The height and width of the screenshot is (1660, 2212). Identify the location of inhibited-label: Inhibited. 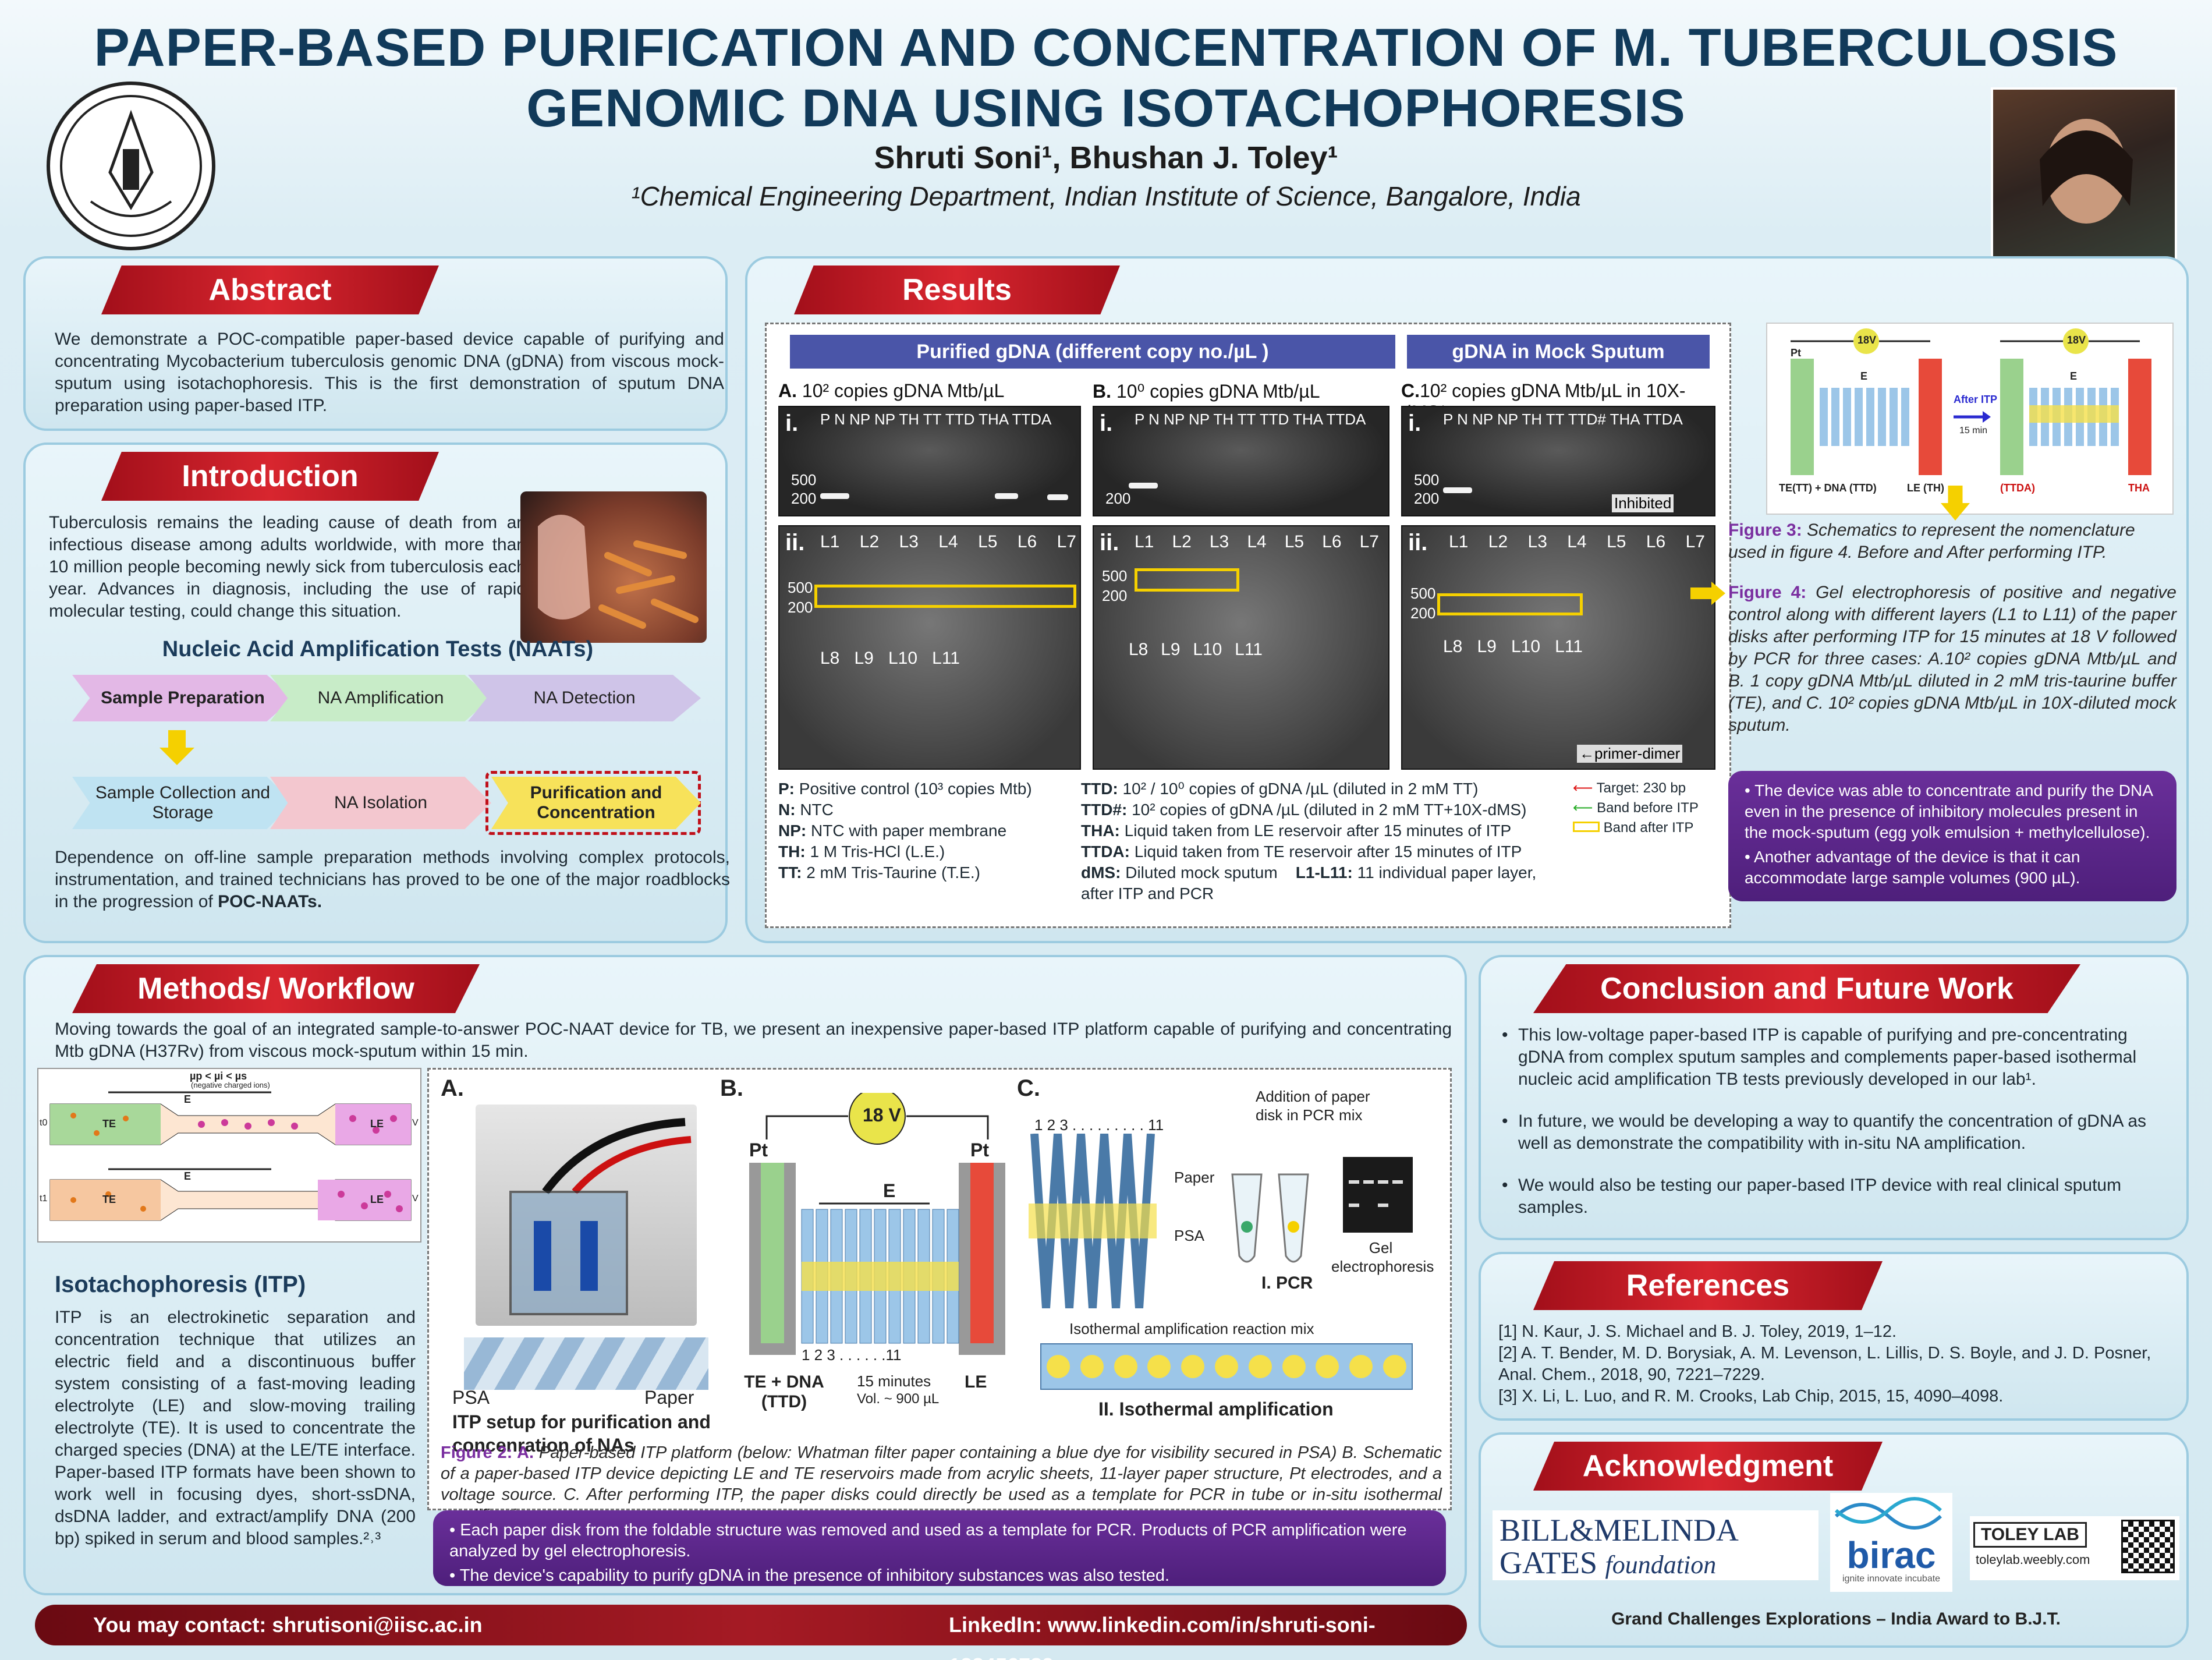
(1643, 503).